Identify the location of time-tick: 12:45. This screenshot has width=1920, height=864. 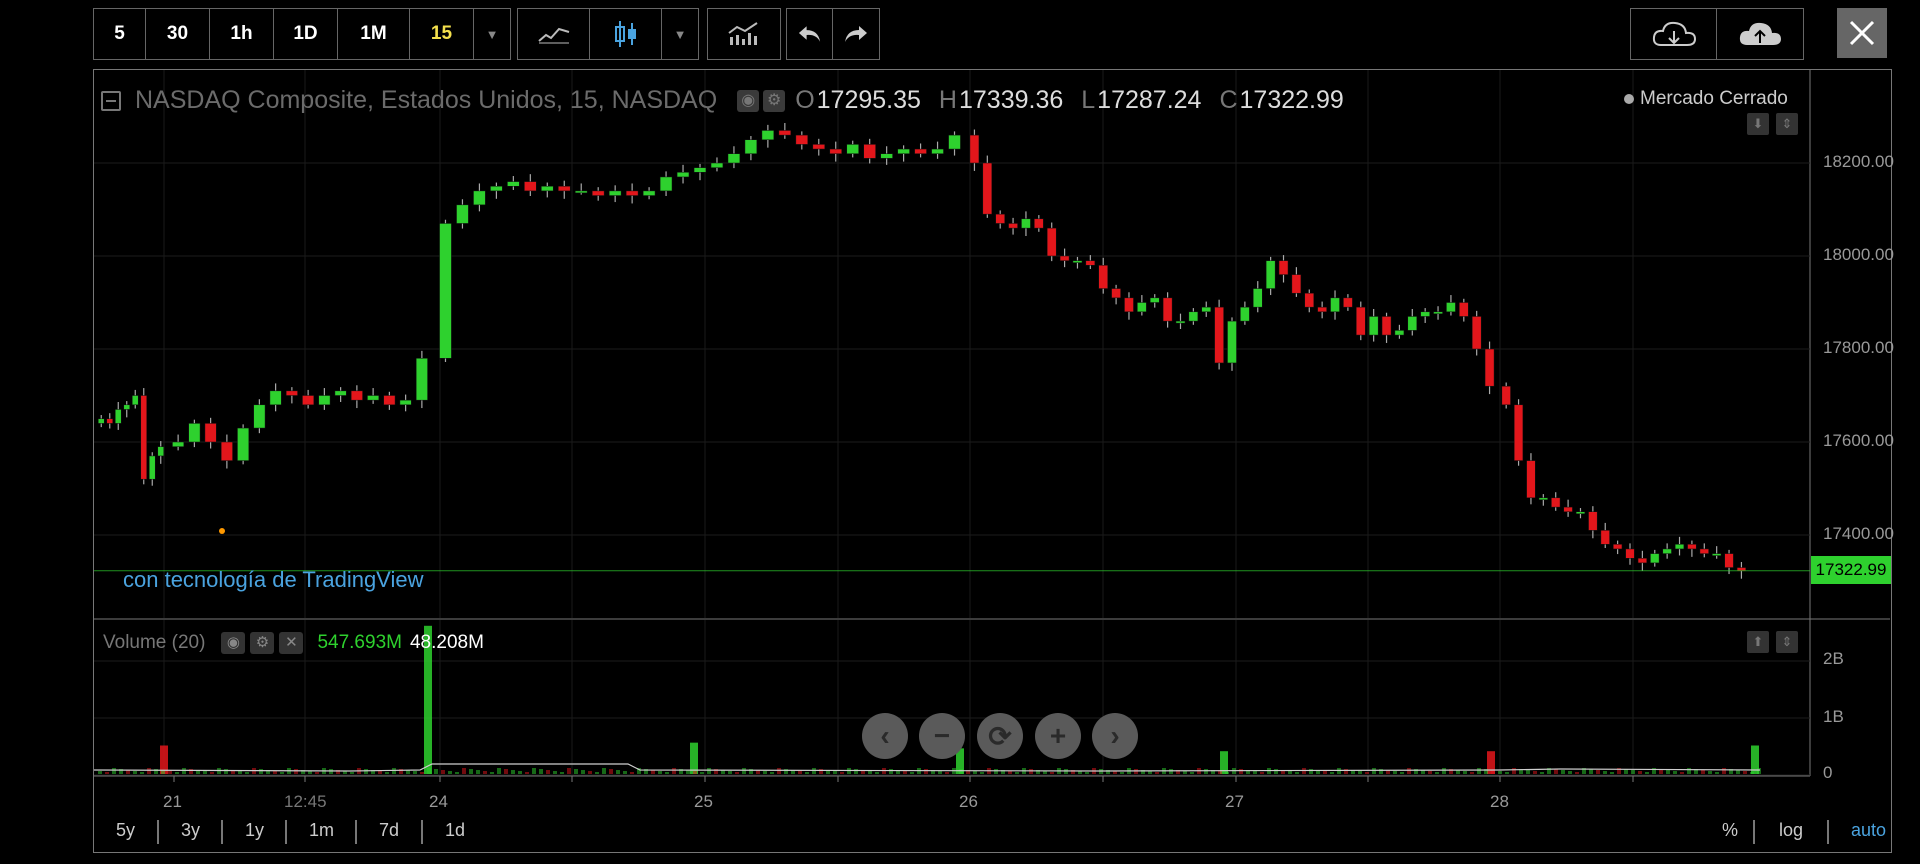
(305, 801).